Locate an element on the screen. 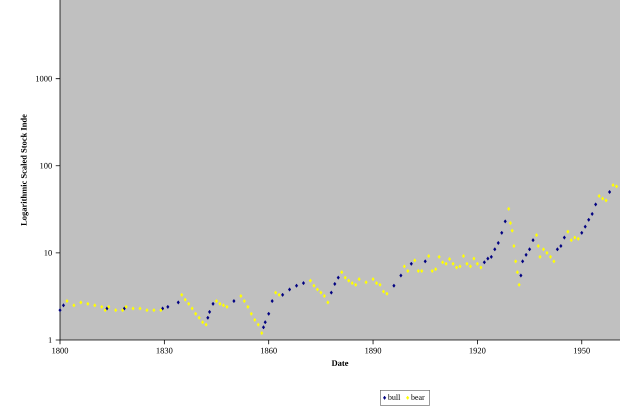 The height and width of the screenshot is (406, 631). x-tick-label: 1830 is located at coordinates (164, 351).